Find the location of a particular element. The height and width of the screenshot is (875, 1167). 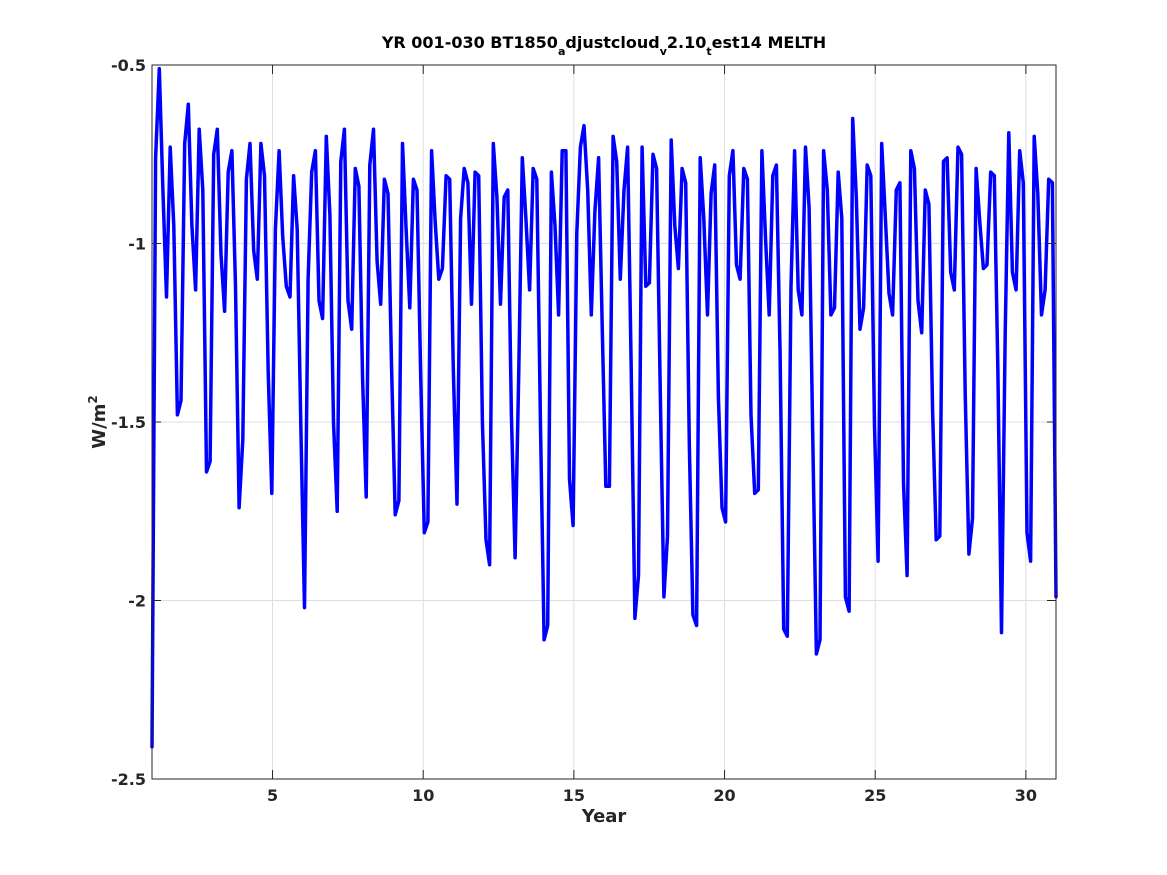

y-tick-label: -1 is located at coordinates (137, 244).